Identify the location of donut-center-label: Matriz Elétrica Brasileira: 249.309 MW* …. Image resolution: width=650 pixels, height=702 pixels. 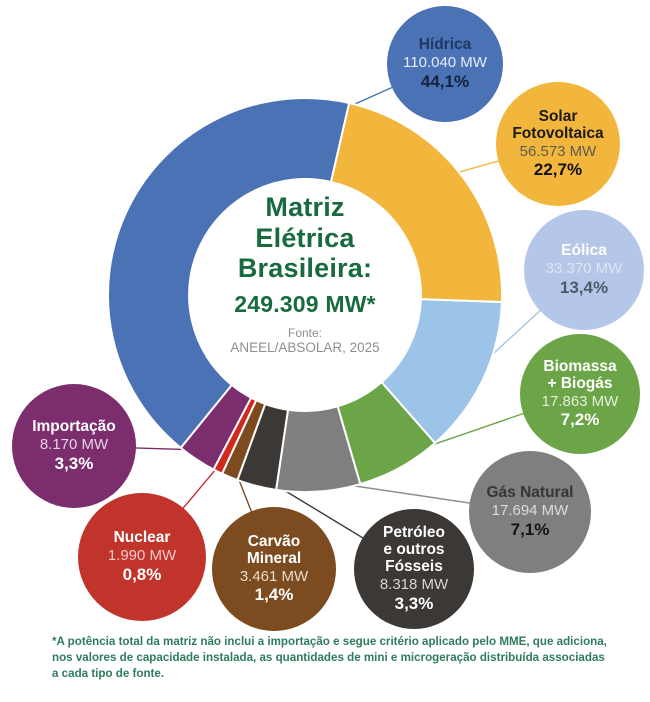
(305, 274).